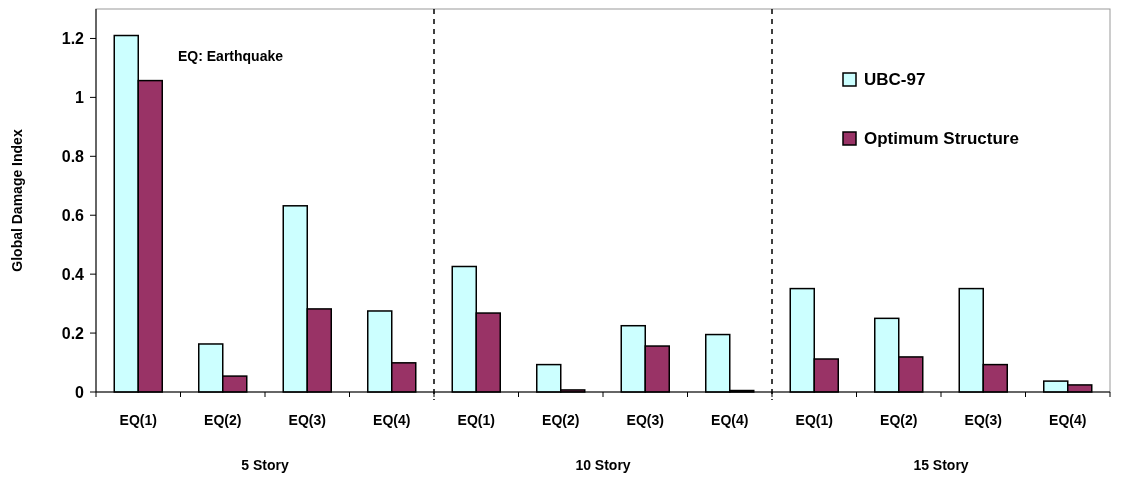 The image size is (1128, 480). I want to click on legend-label: UBC-97, so click(895, 79).